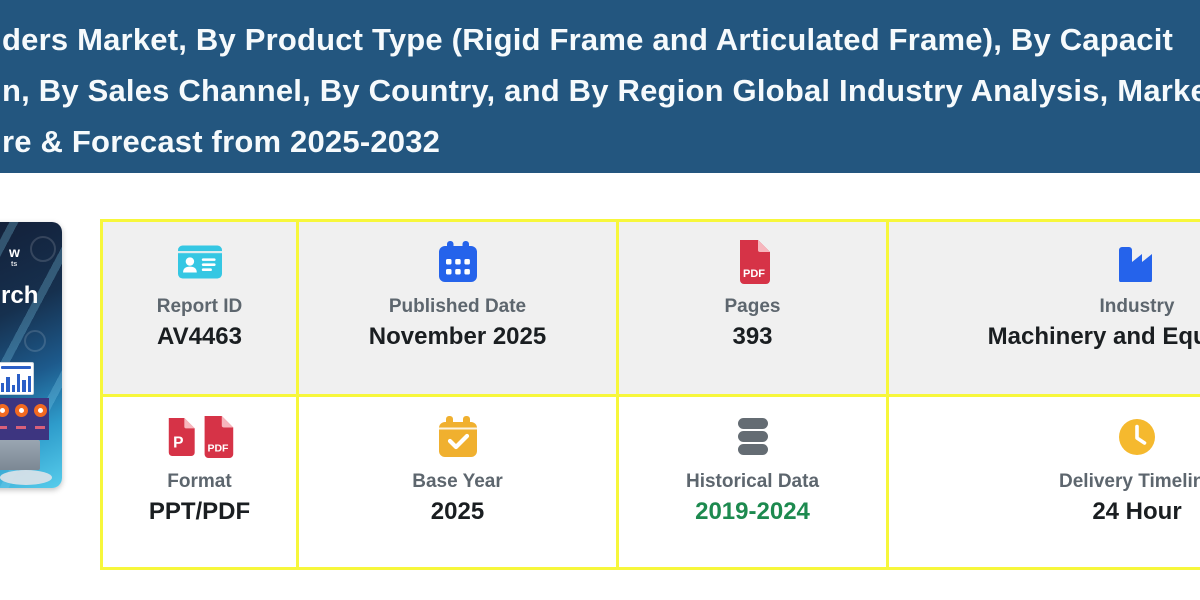 Image resolution: width=1200 pixels, height=600 pixels. Describe the element at coordinates (199, 437) in the screenshot. I see `ppt-pdf-files-icon: P PDF` at that location.